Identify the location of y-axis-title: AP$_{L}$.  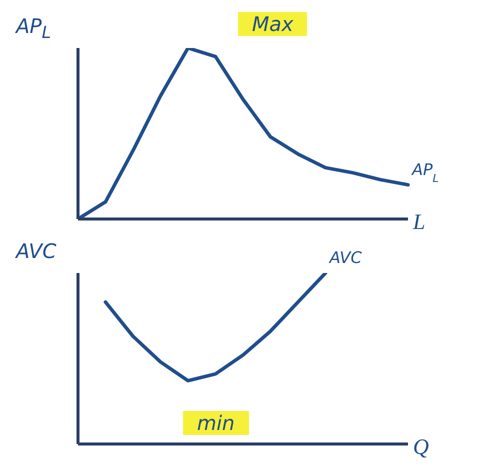
(34, 28).